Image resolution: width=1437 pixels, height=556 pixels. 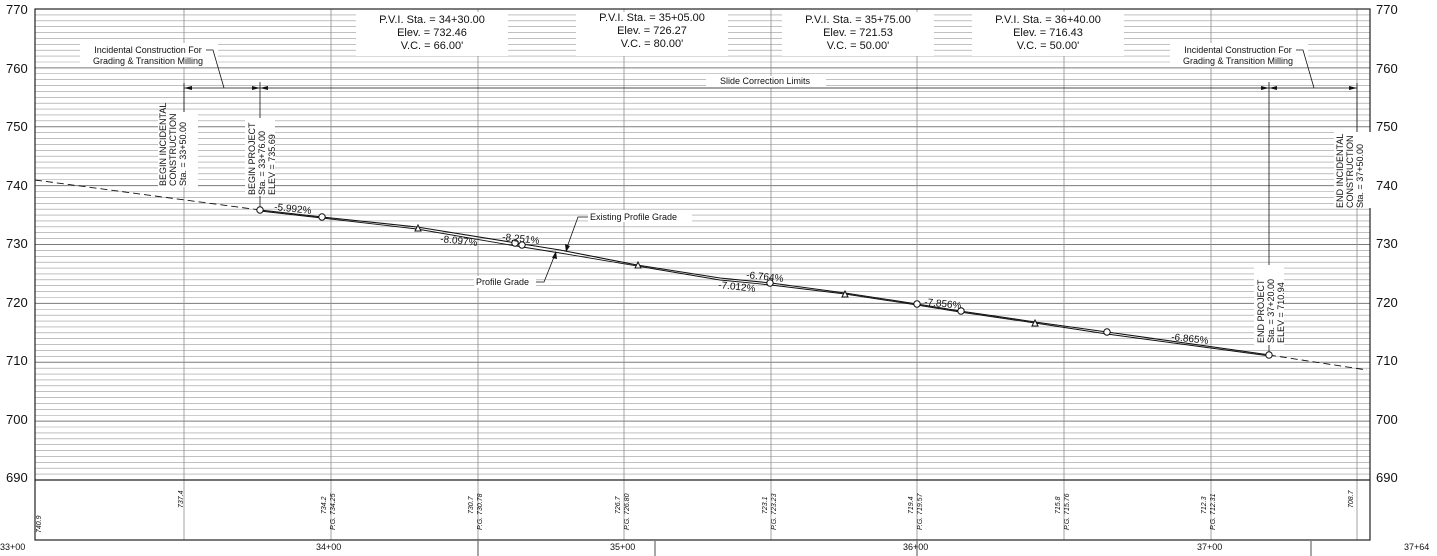 I want to click on slide-correction-limits-label: Slide Correction Limits, so click(x=765, y=81).